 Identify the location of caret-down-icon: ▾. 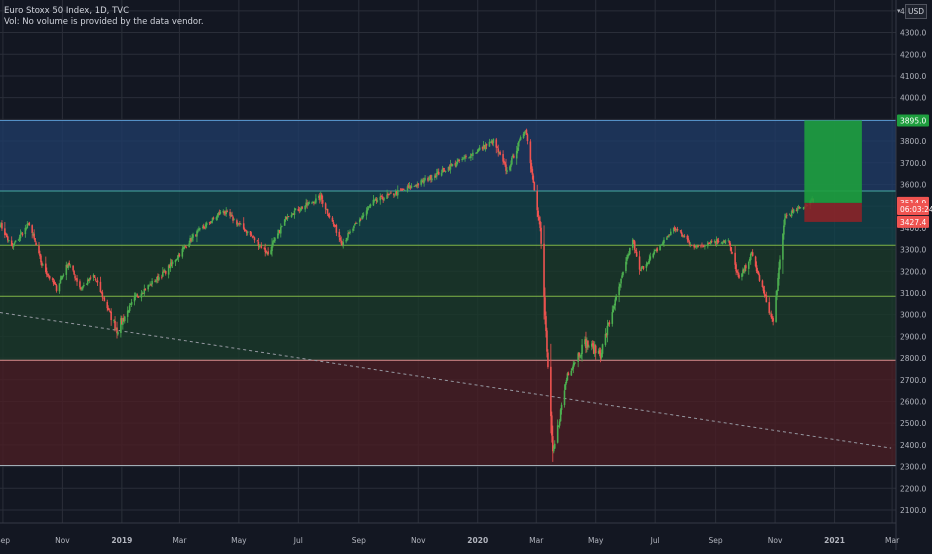
(899, 11).